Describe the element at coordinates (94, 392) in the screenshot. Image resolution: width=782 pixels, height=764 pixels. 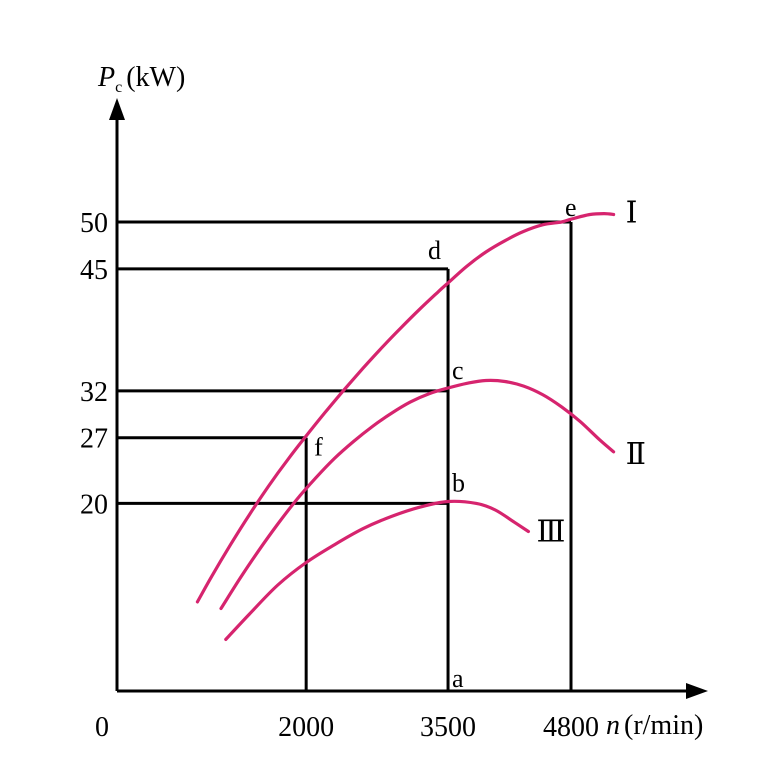
I see `y-tick-label-2: 32` at that location.